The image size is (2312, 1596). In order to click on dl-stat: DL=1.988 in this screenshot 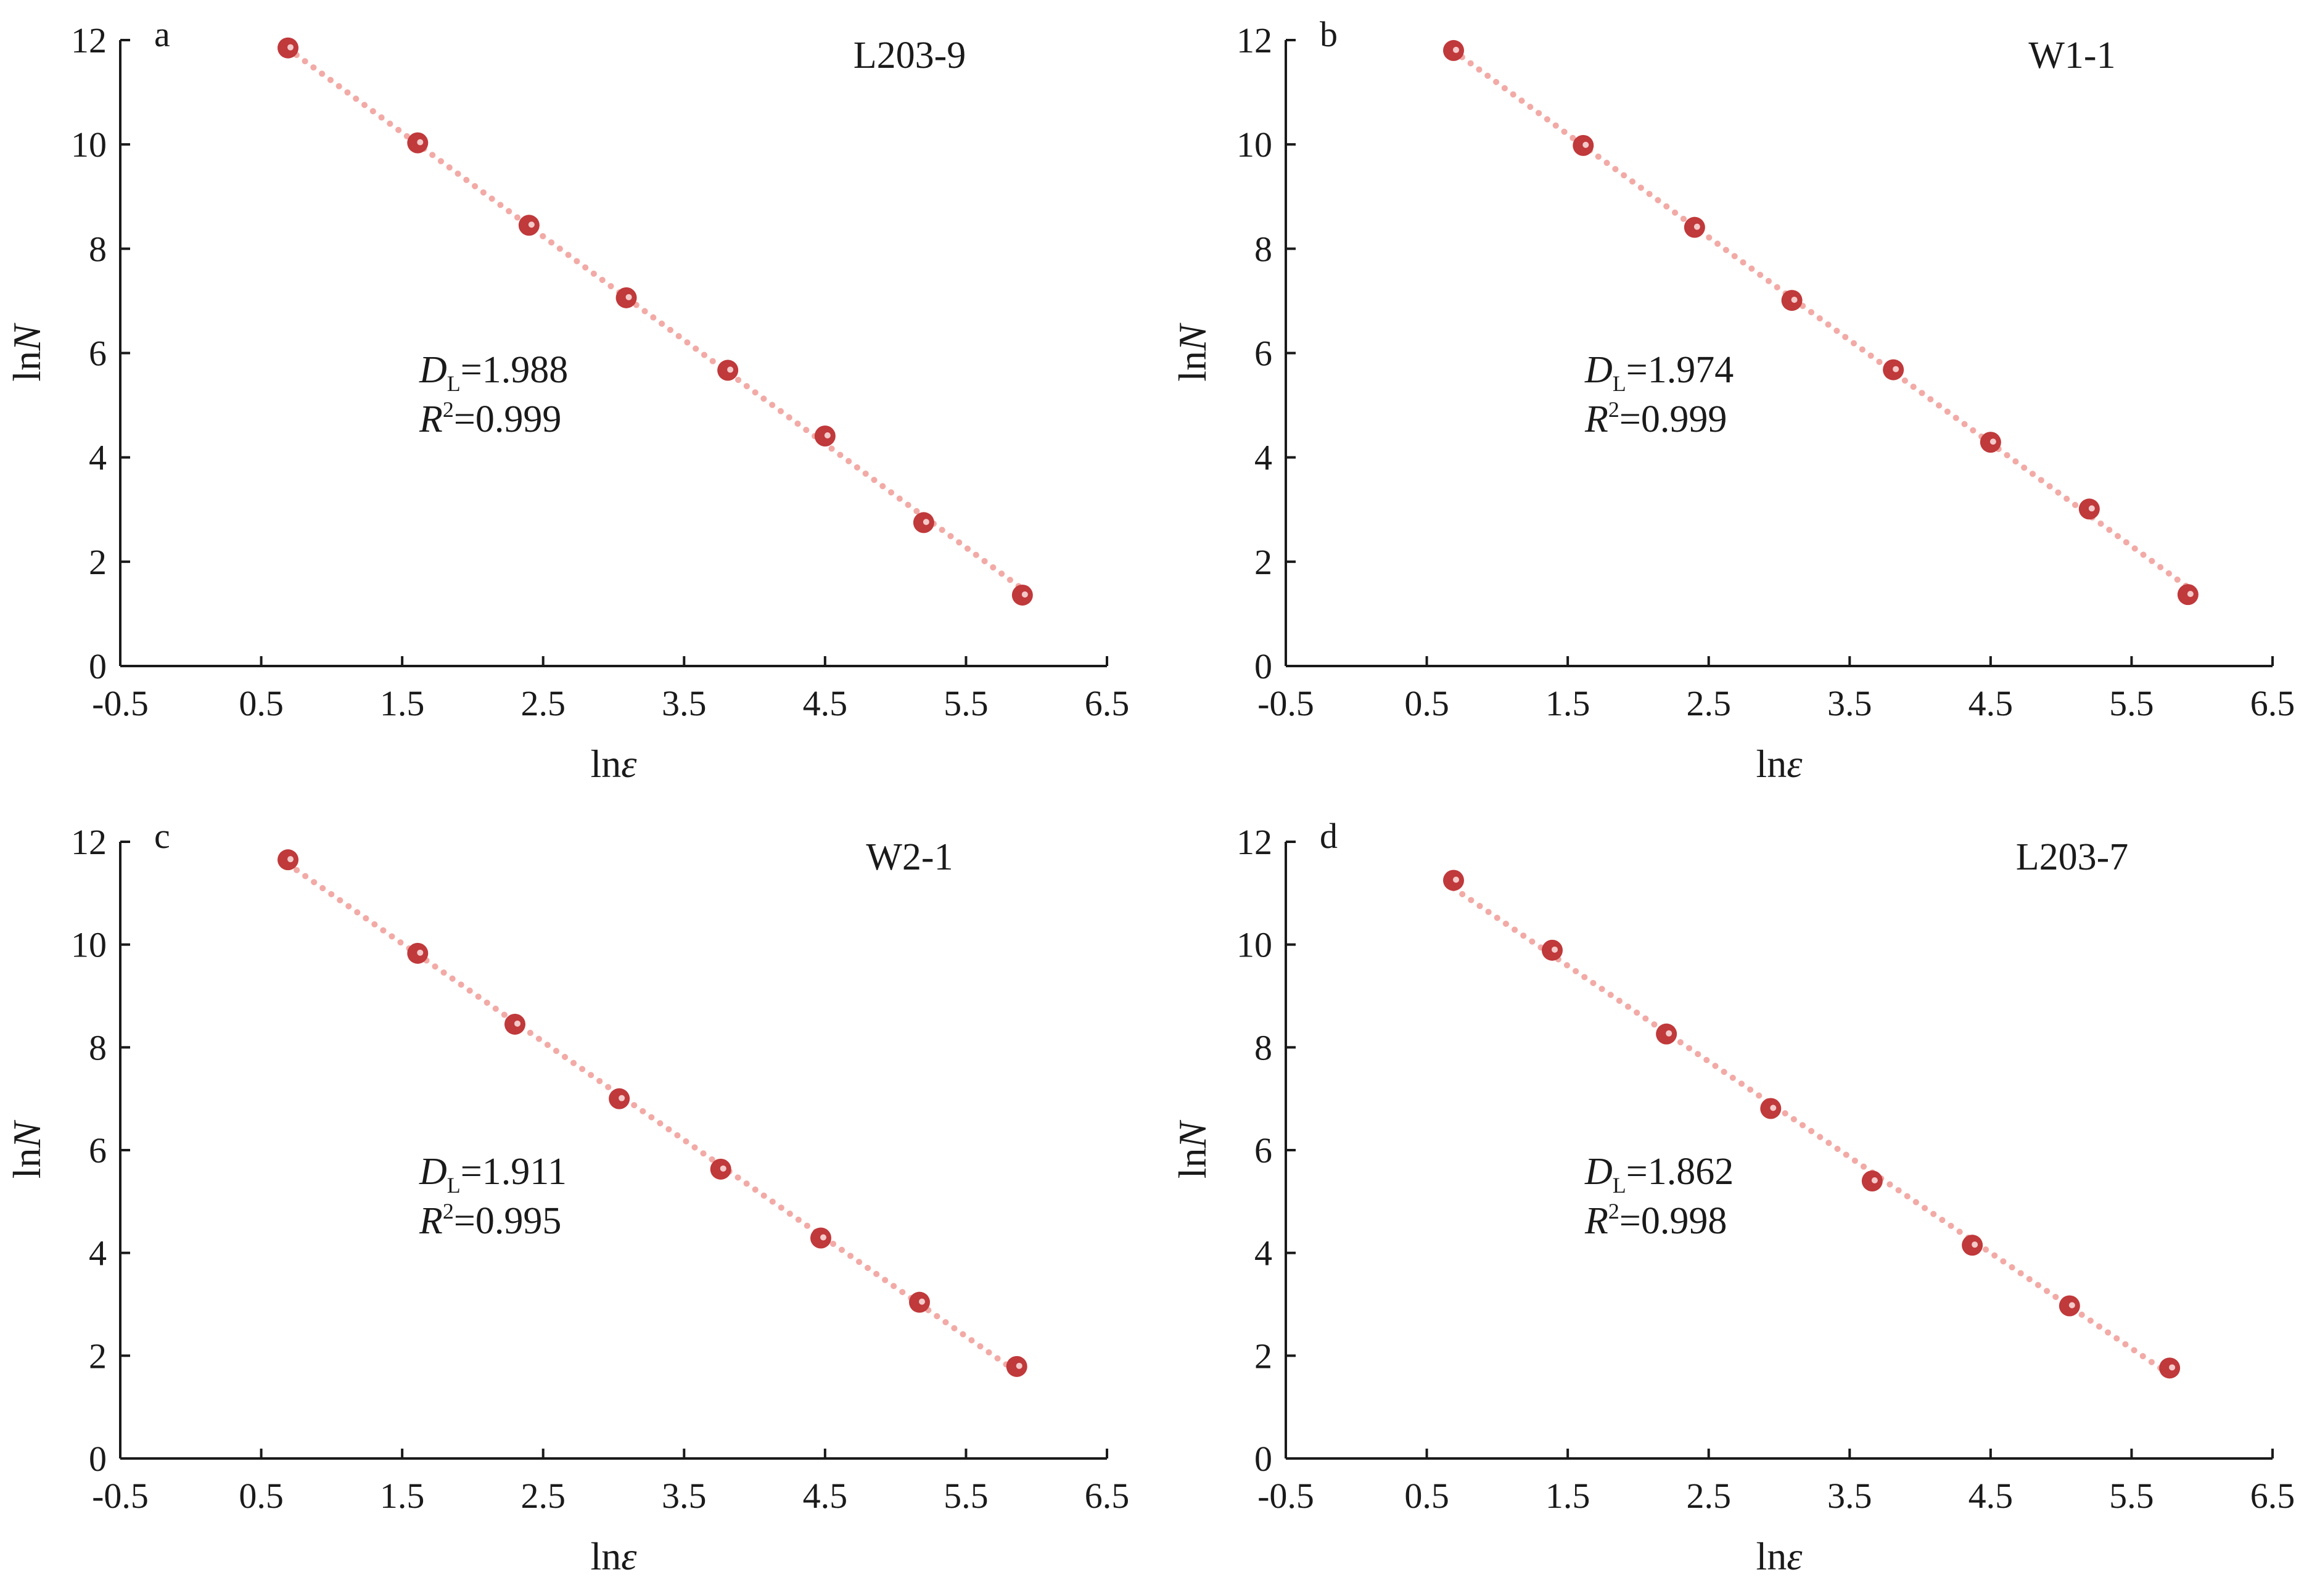, I will do `click(493, 373)`.